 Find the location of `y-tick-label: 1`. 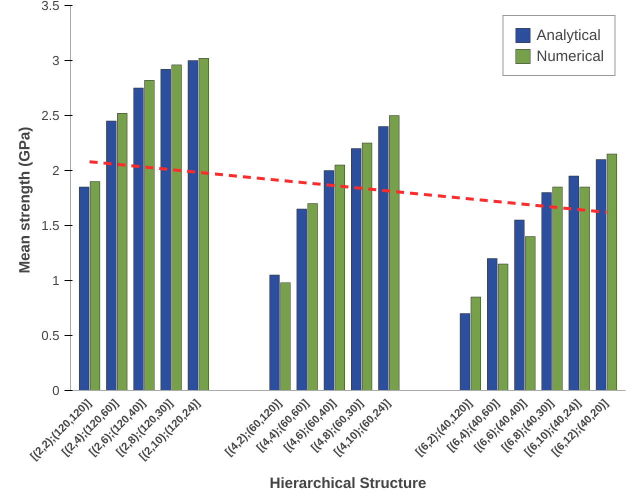

y-tick-label: 1 is located at coordinates (56, 280).